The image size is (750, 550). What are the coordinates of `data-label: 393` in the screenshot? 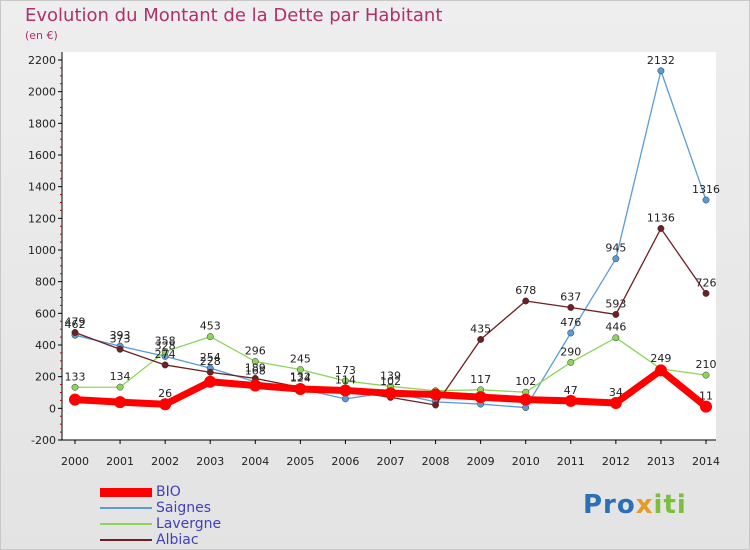 It's located at (120, 335).